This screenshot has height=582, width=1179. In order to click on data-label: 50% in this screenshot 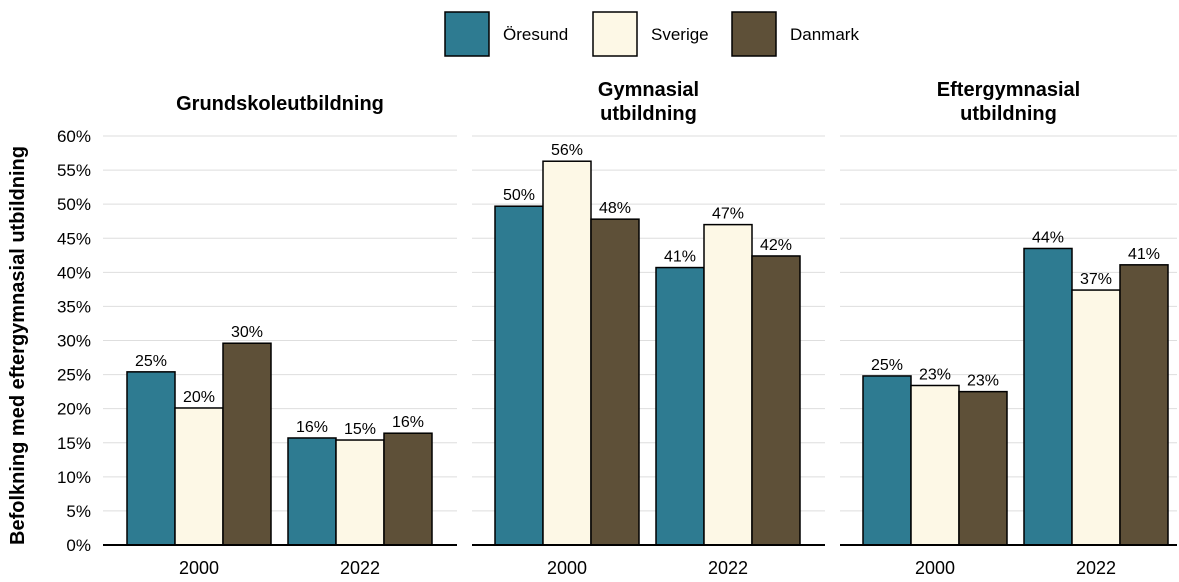, I will do `click(519, 195)`.